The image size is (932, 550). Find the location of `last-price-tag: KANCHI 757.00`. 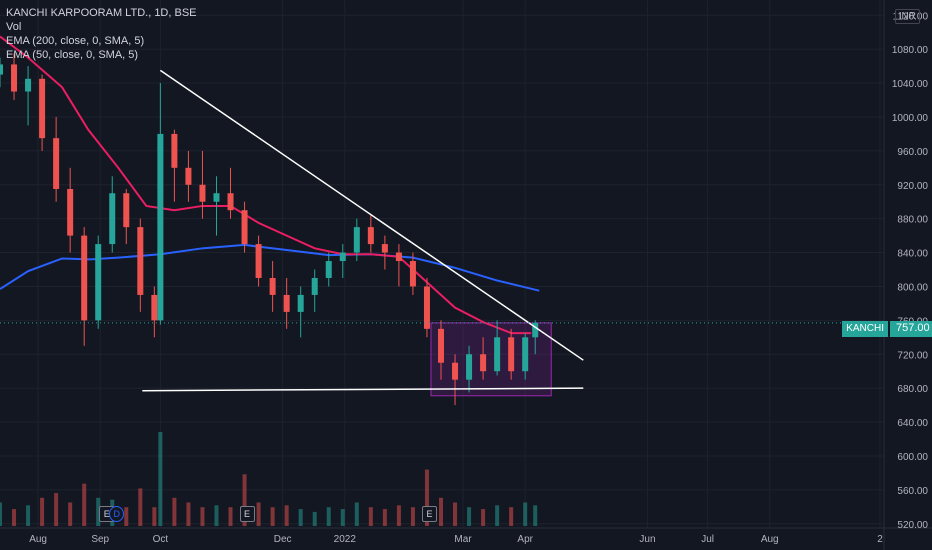

last-price-tag: KANCHI 757.00 is located at coordinates (887, 329).